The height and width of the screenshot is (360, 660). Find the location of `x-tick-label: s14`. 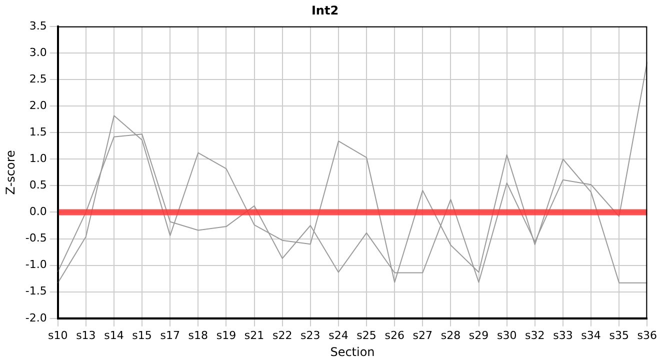

x-tick-label: s14 is located at coordinates (114, 335).